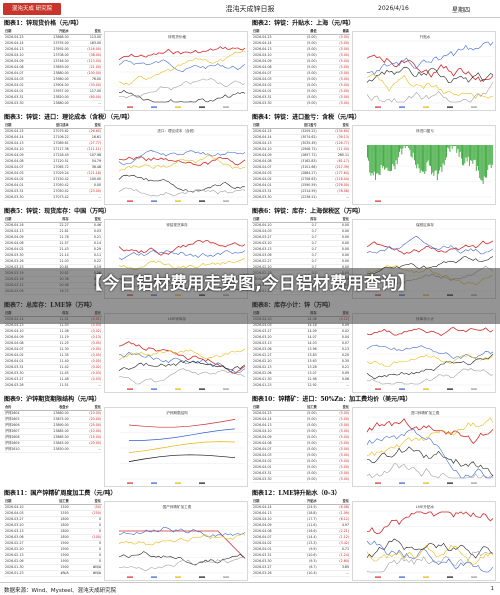 This screenshot has width=500, height=595. I want to click on term-structure-series, so click(182, 458).